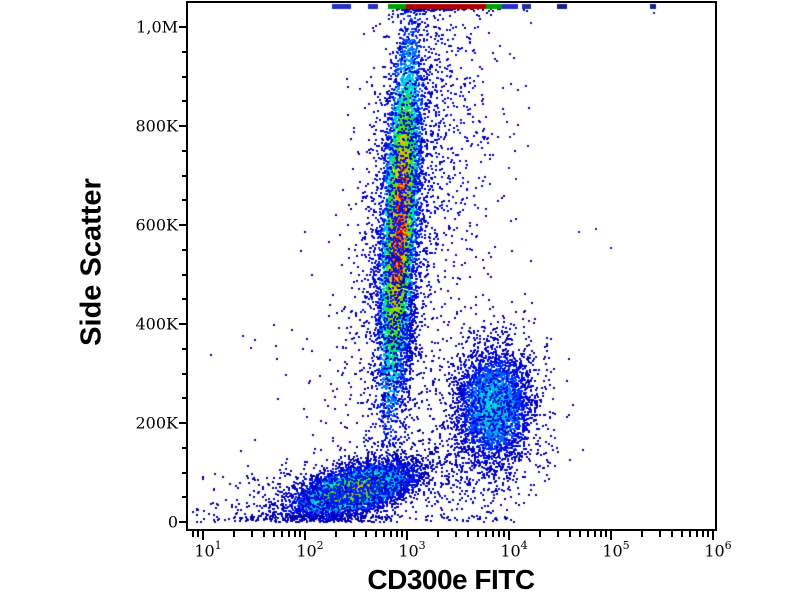 Image resolution: width=800 pixels, height=600 pixels. What do you see at coordinates (514, 550) in the screenshot?
I see `x-tick-label: 10⁴` at bounding box center [514, 550].